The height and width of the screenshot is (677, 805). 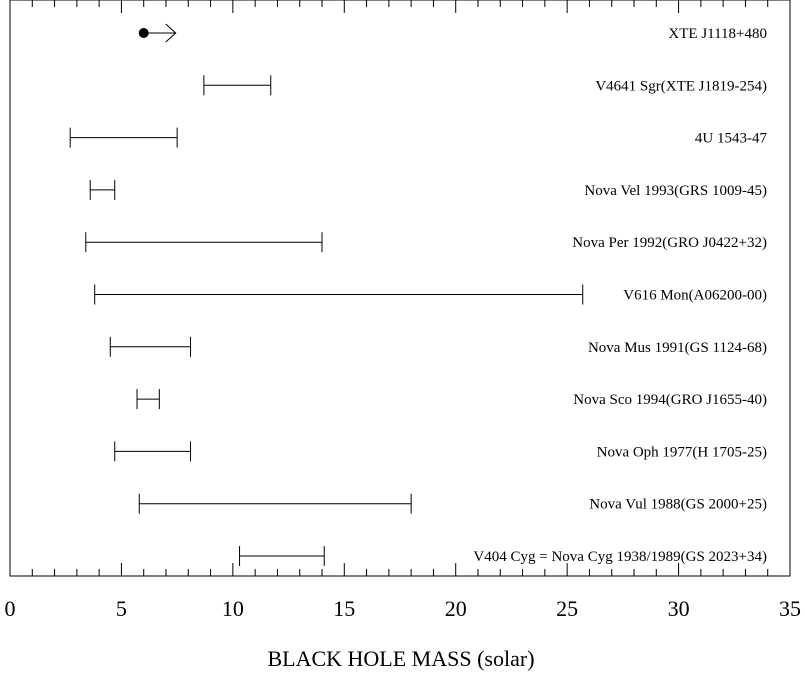 I want to click on x-tick-label: 10, so click(x=233, y=608).